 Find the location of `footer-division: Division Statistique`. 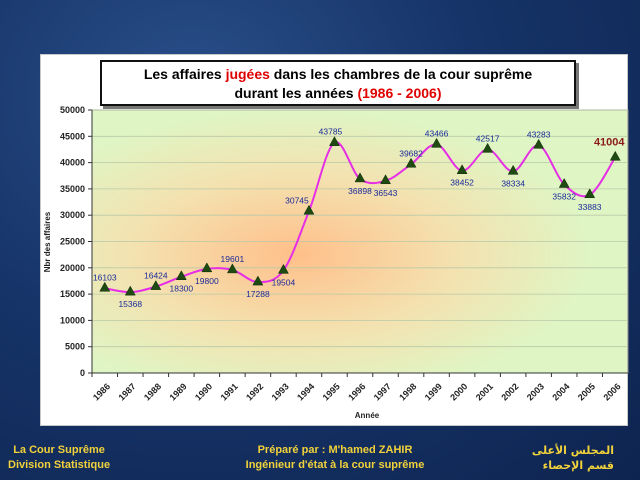

footer-division: Division Statistique is located at coordinates (59, 465).